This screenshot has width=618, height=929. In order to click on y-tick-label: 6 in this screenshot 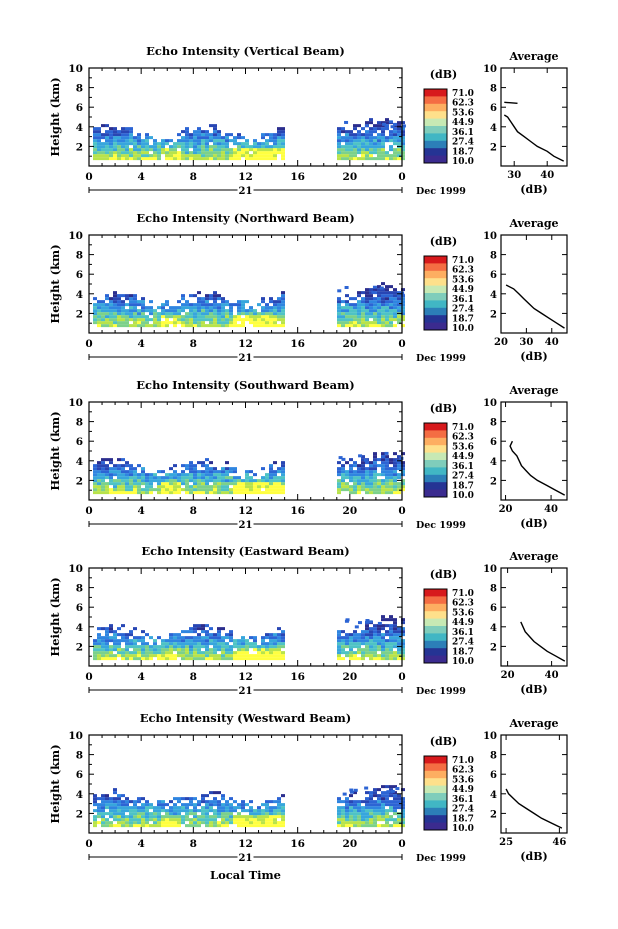, I will do `click(79, 442)`.